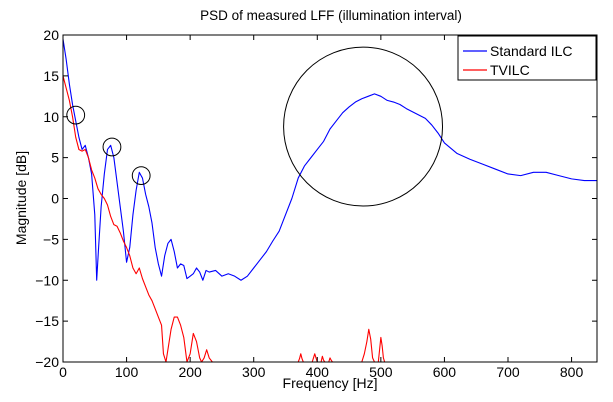 The height and width of the screenshot is (402, 613). I want to click on x-tick-label: 500, so click(381, 372).